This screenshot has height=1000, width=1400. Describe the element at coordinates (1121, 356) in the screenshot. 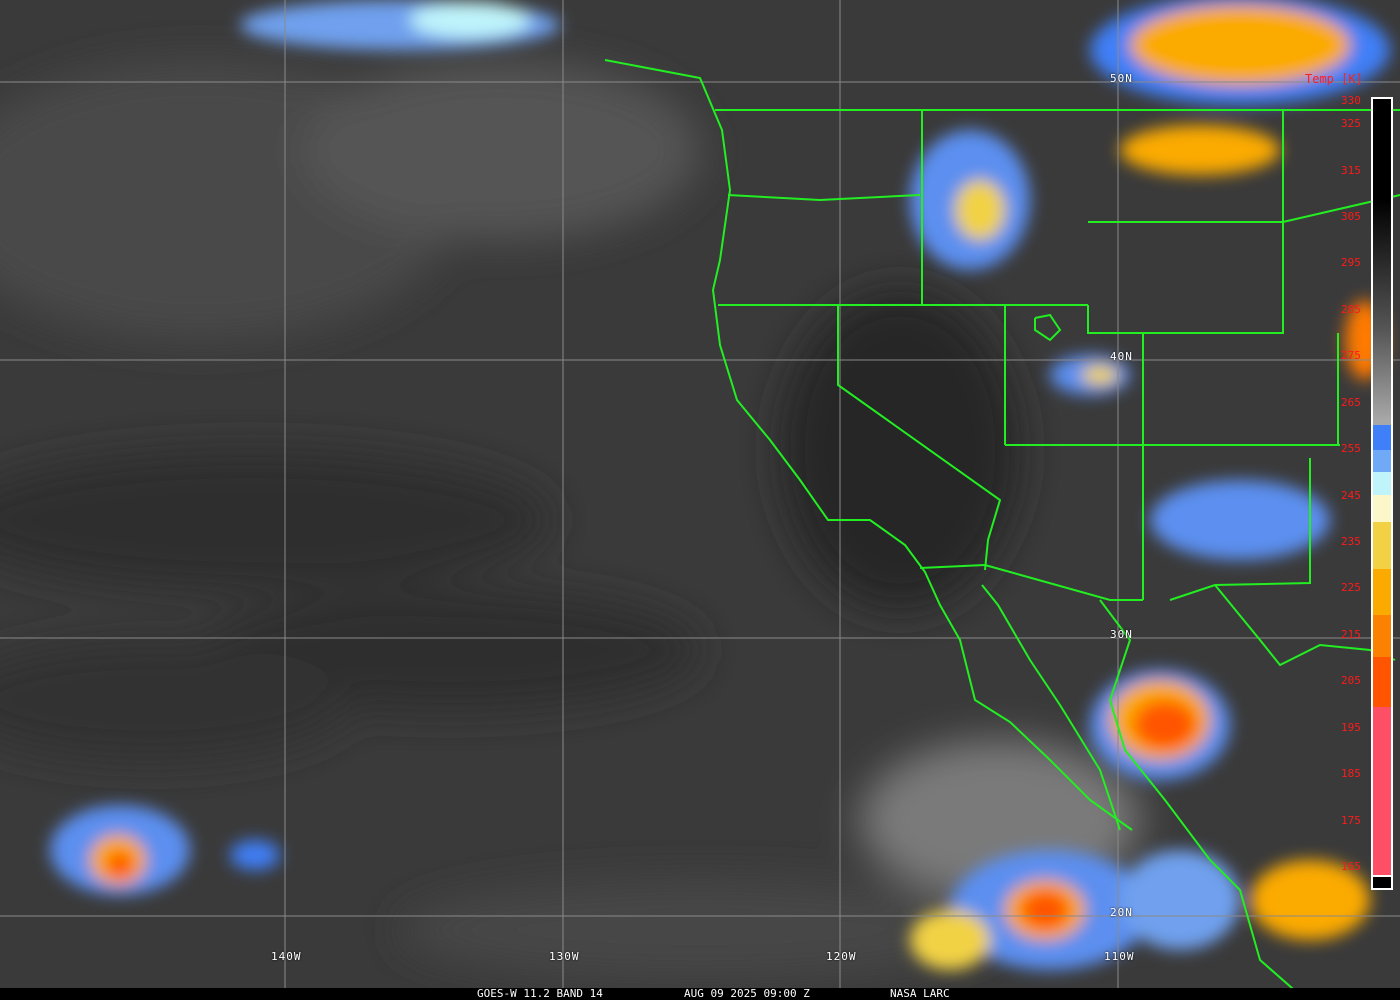

I see `lat-label-40n: 40N` at that location.